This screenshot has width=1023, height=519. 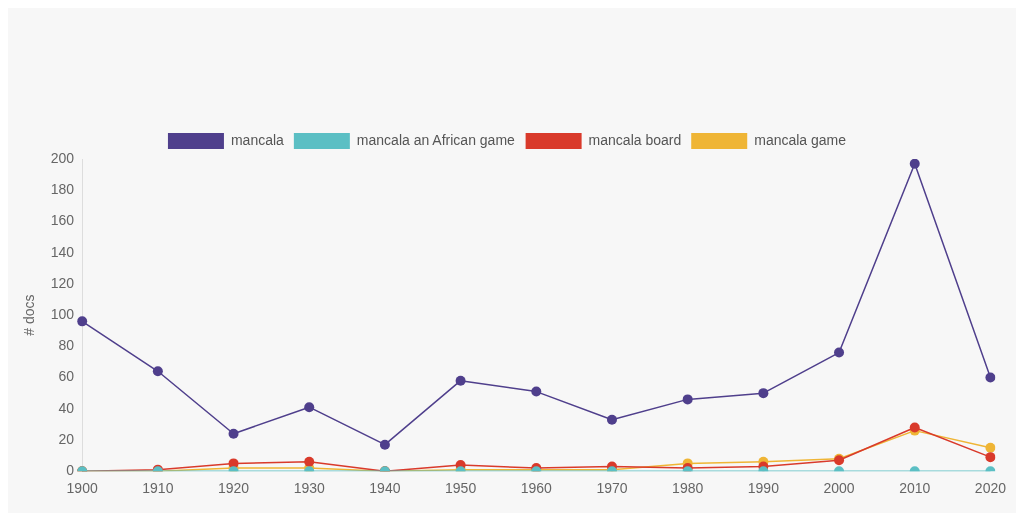 What do you see at coordinates (62, 251) in the screenshot?
I see `y-tick-label: 140` at bounding box center [62, 251].